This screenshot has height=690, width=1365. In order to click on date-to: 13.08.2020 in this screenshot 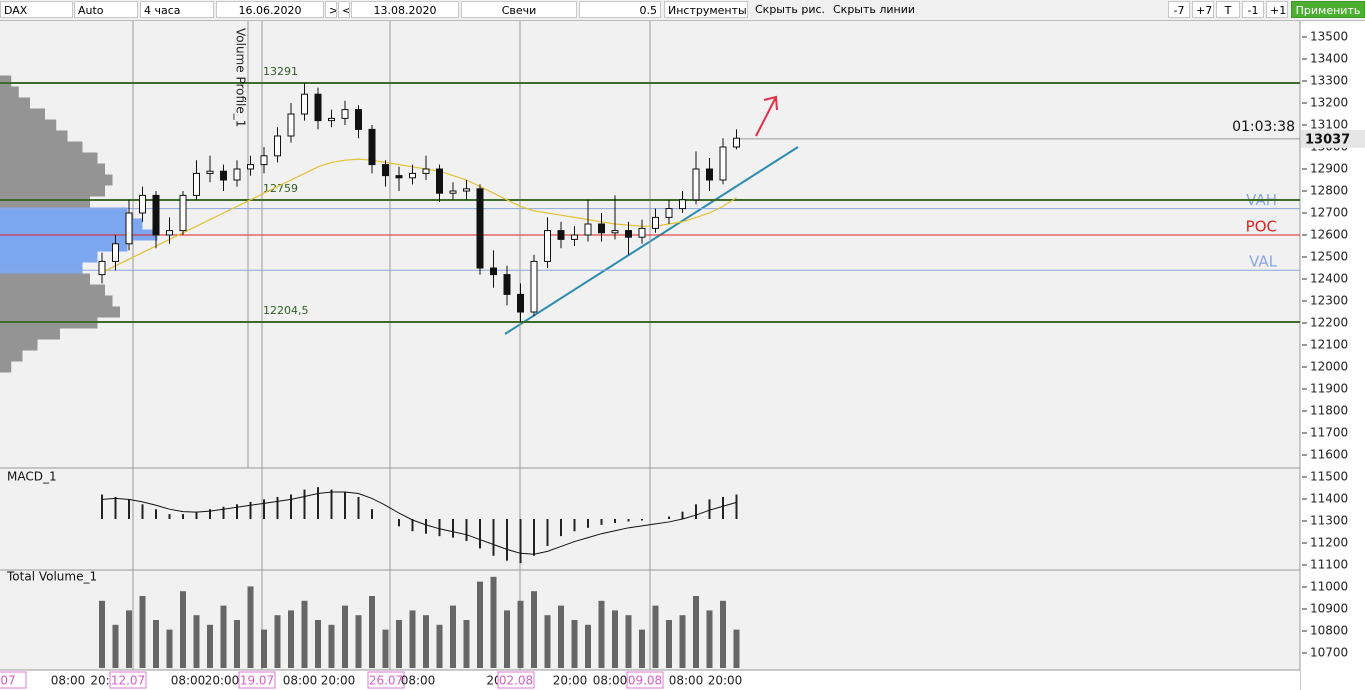, I will do `click(405, 9)`.